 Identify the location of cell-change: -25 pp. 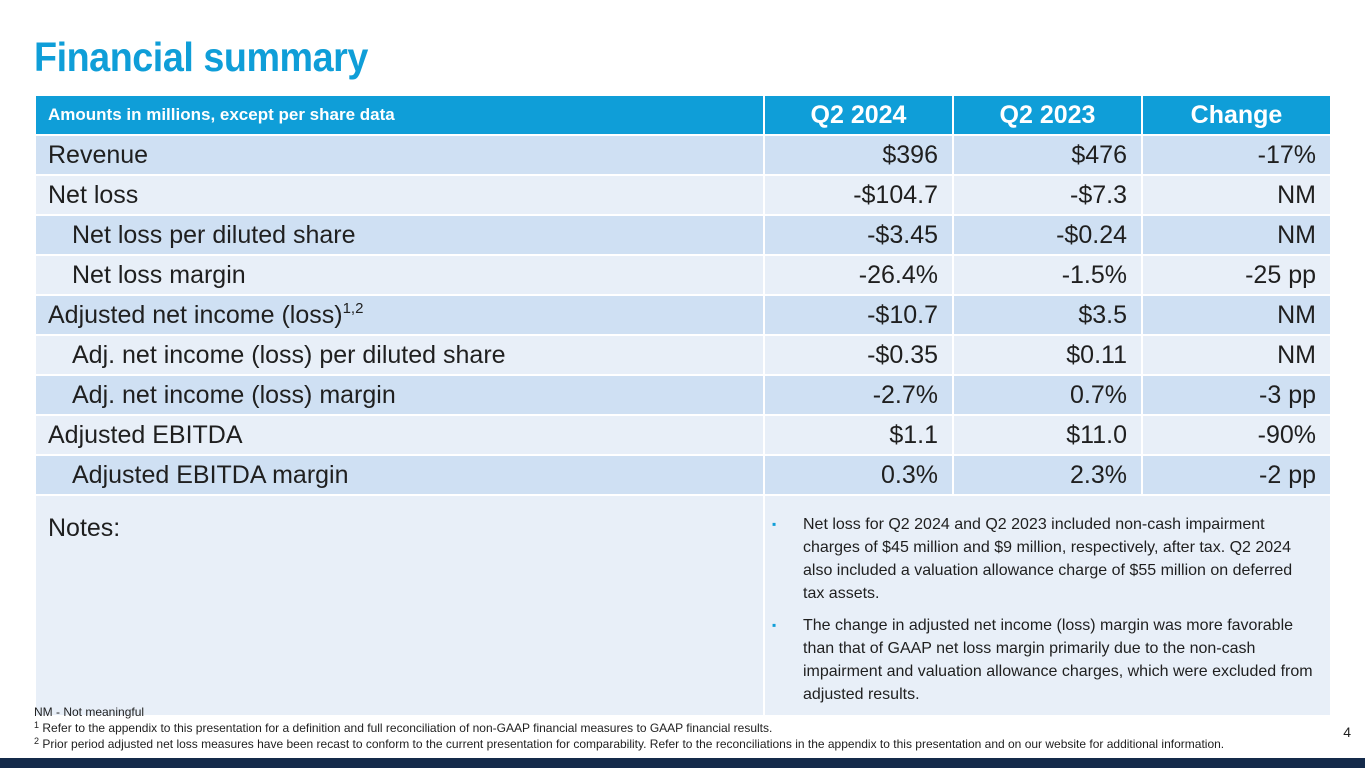
(1236, 275).